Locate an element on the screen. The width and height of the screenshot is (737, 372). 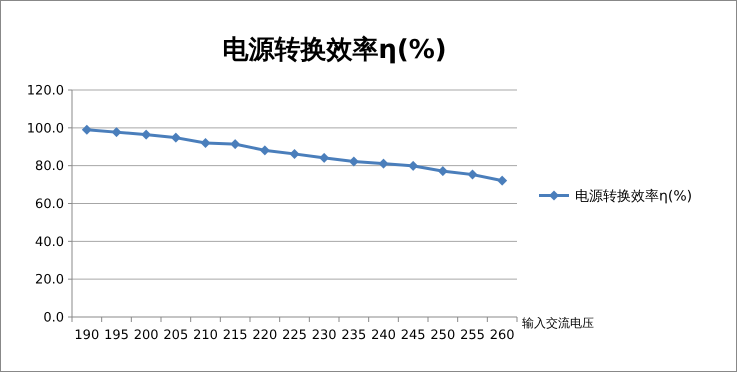
x-tick-label: 230 is located at coordinates (324, 335).